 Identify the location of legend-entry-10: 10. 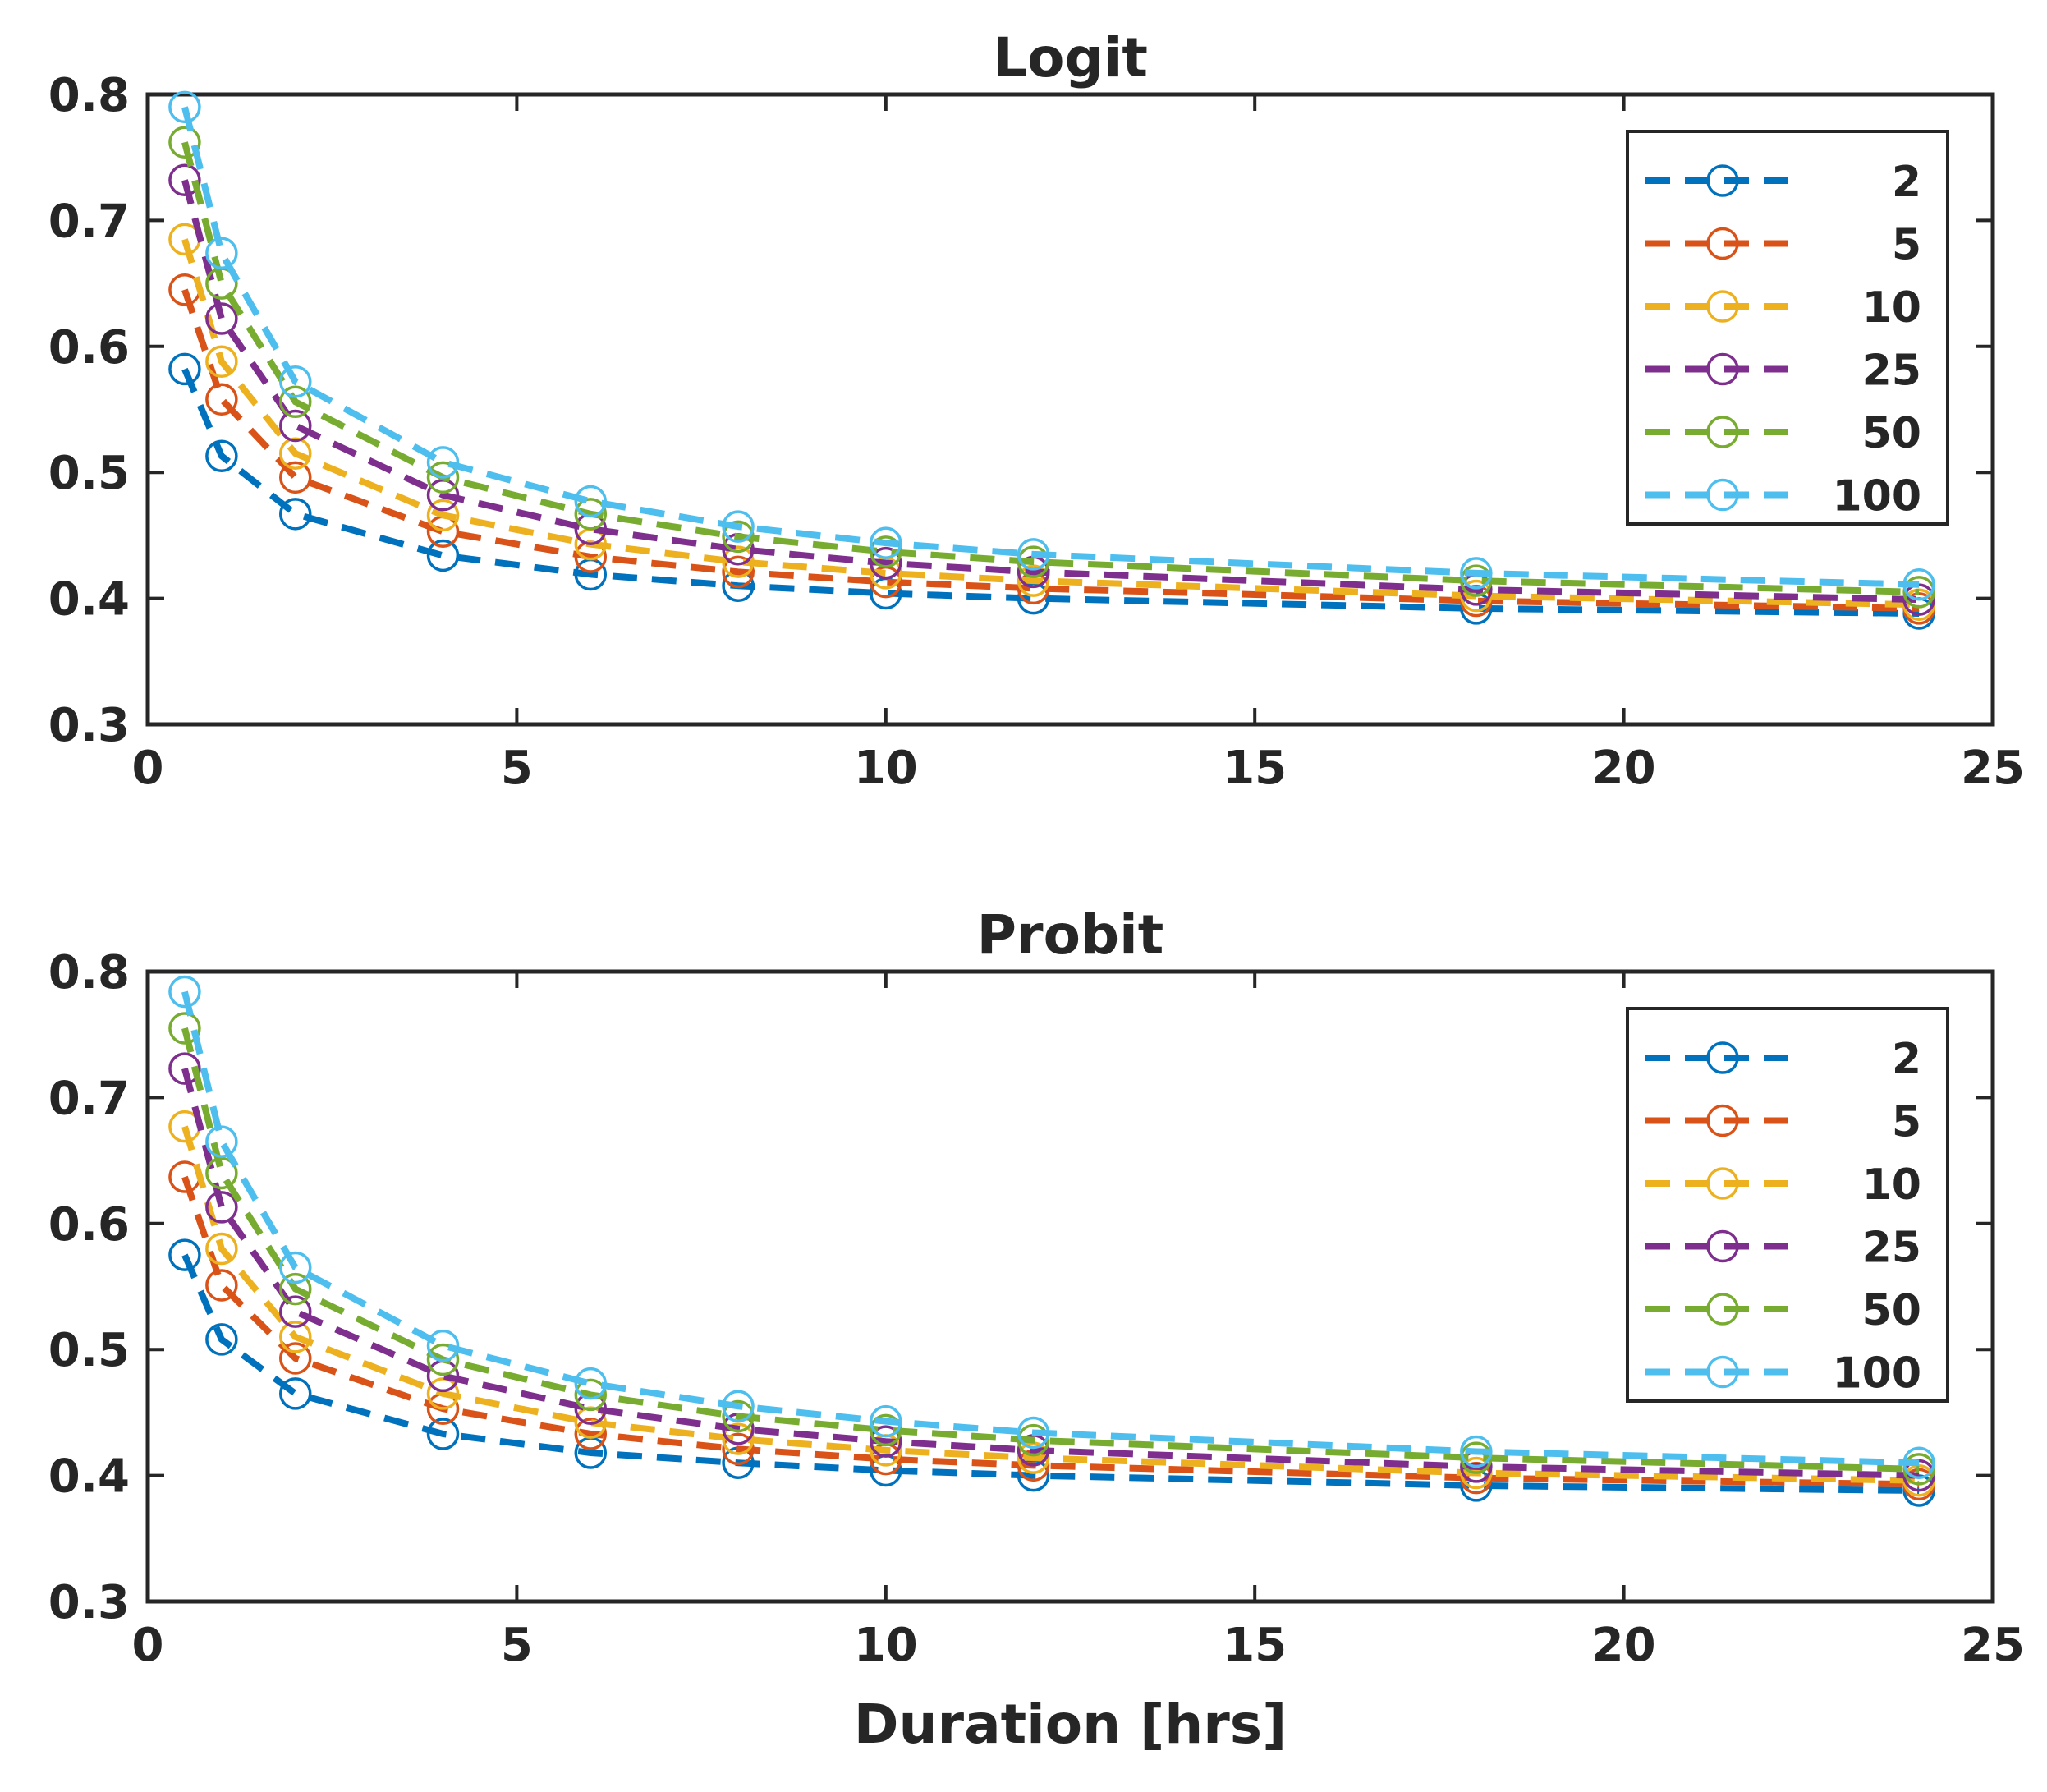
(1783, 308).